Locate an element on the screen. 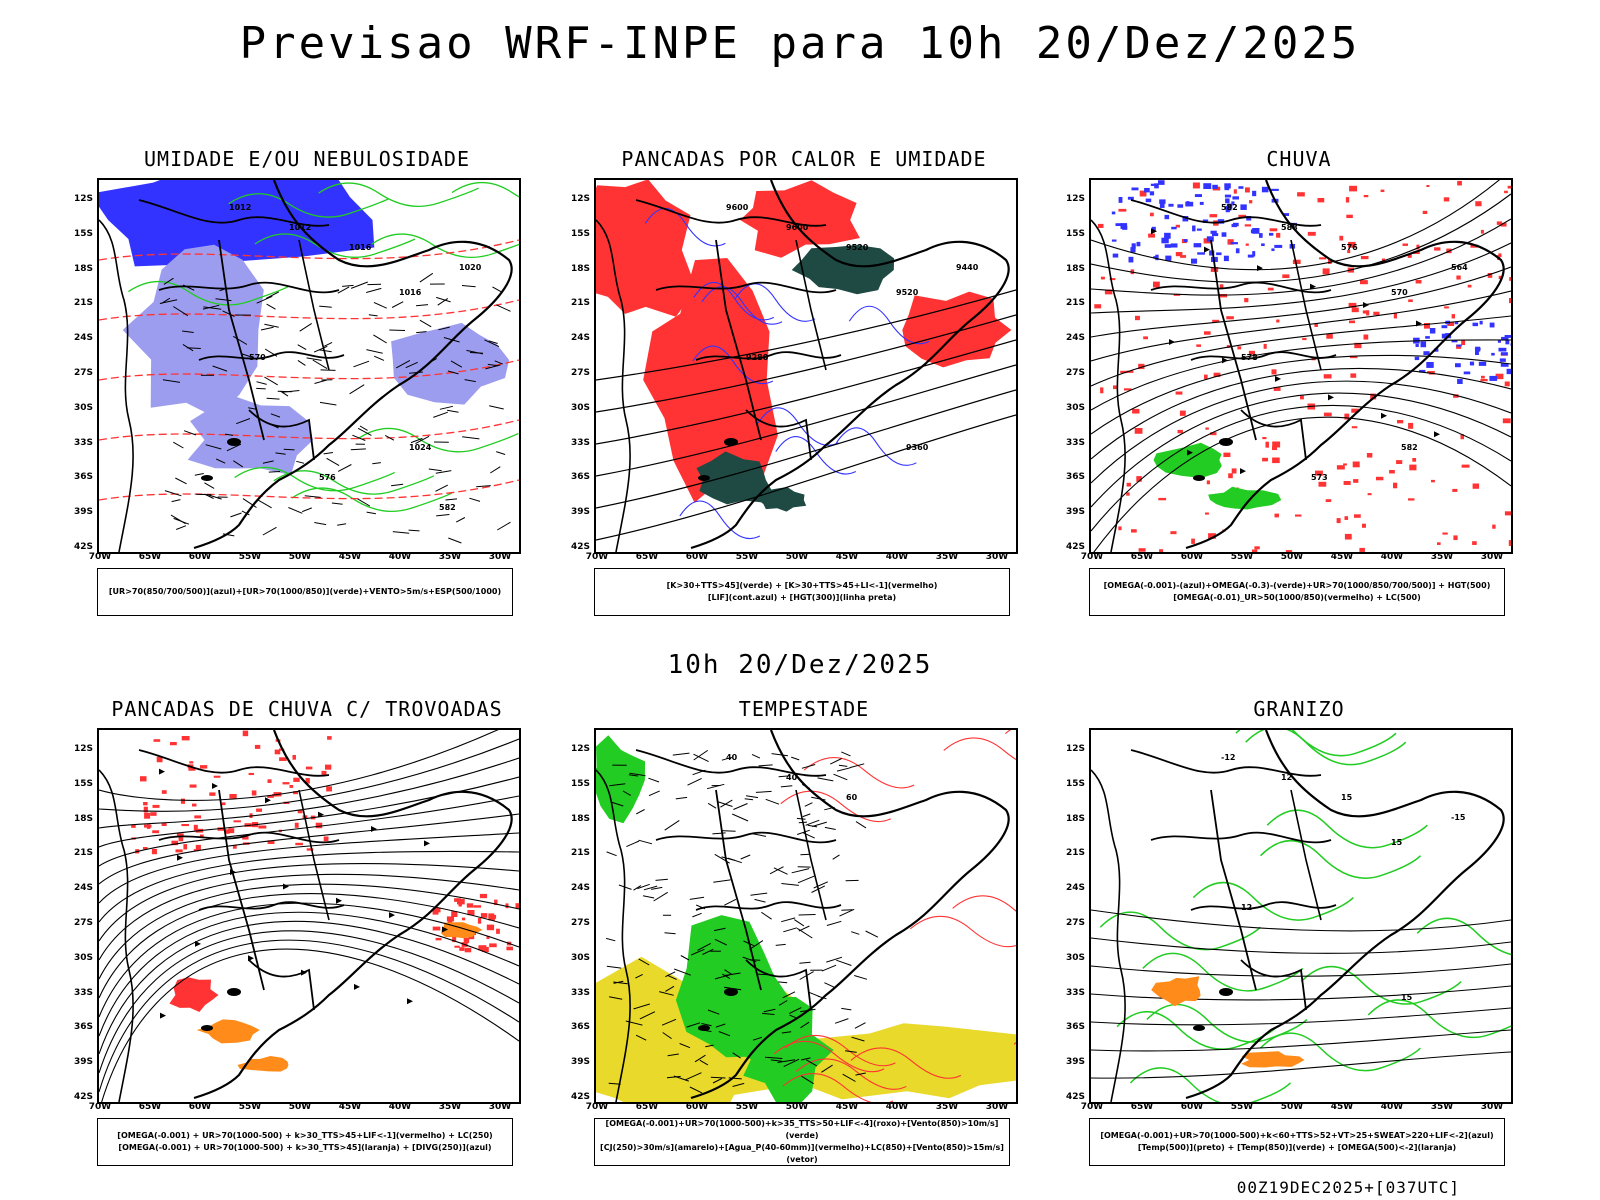 The height and width of the screenshot is (1200, 1600). latitude-label: 27S is located at coordinates (83, 923).